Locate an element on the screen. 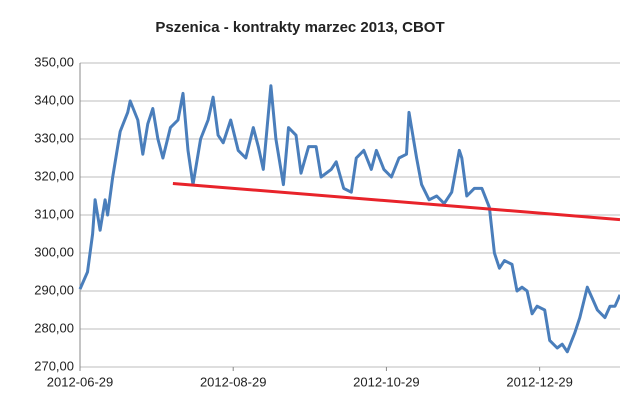 This screenshot has width=620, height=413. x-tick-label: 2012-08-29 is located at coordinates (233, 381).